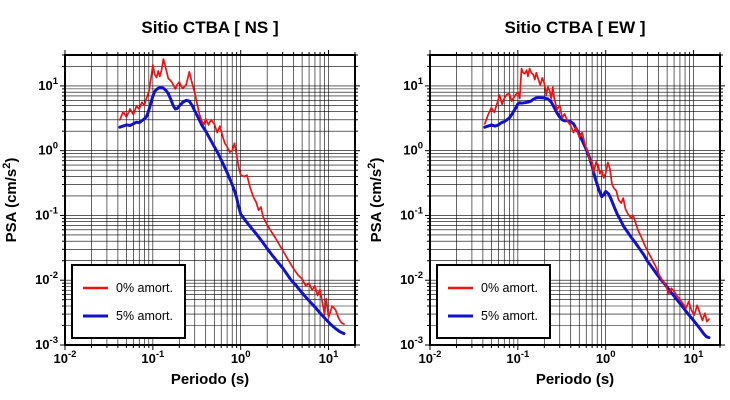  Describe the element at coordinates (209, 27) in the screenshot. I see `chart-title: Sitio CTBA [ NS ]` at that location.